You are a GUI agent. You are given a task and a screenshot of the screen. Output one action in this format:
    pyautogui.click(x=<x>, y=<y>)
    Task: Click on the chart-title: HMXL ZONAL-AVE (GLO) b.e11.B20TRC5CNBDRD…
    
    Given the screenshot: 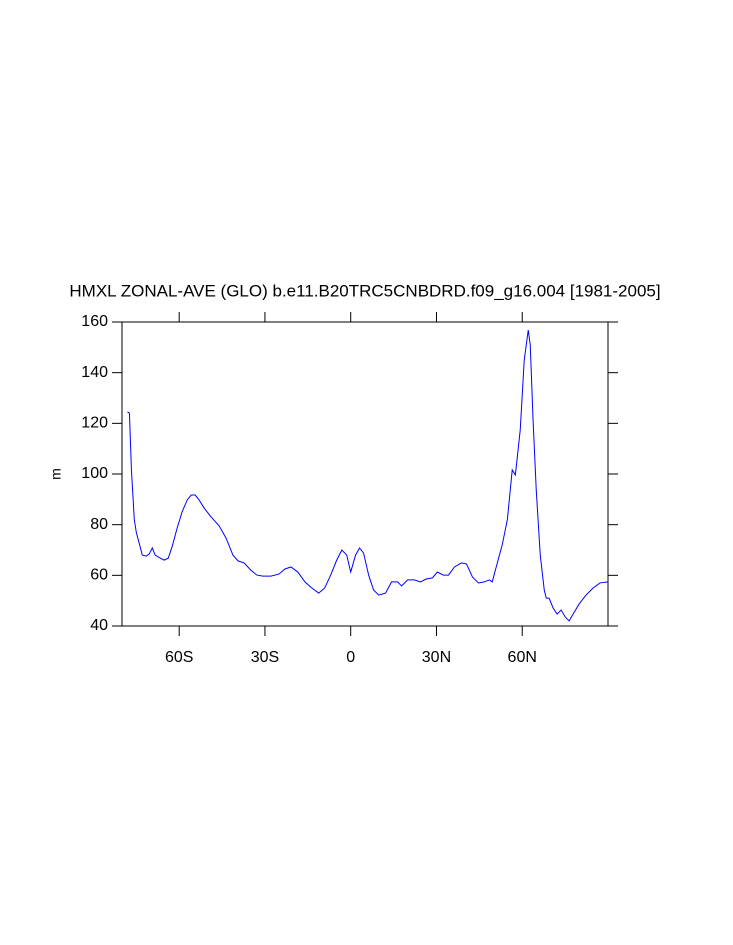 What is the action you would take?
    pyautogui.click(x=364, y=290)
    